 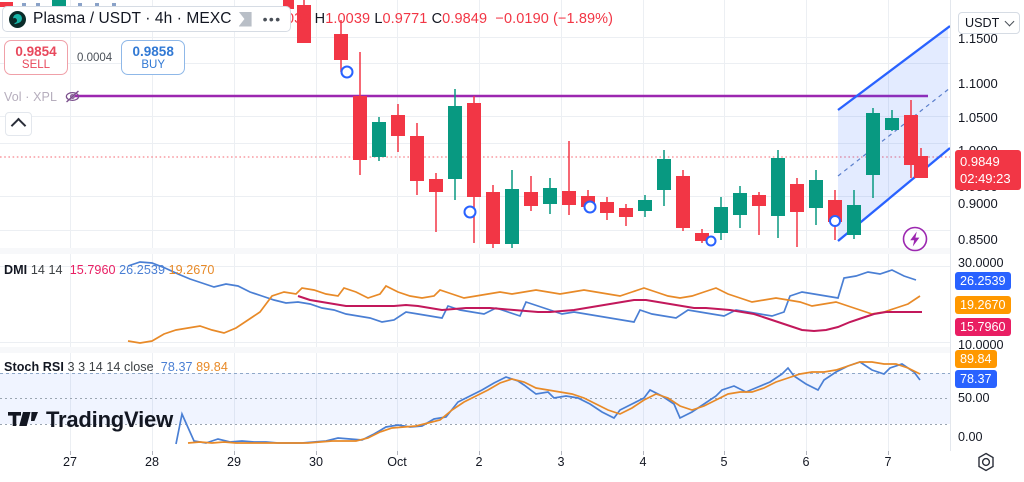 What do you see at coordinates (988, 170) in the screenshot?
I see `current-price-badge: 0.9849 02:49:23` at bounding box center [988, 170].